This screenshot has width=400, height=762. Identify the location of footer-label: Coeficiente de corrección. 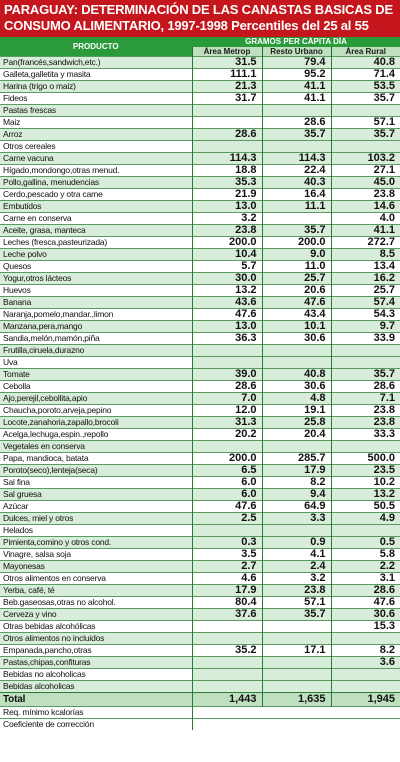
(96, 724).